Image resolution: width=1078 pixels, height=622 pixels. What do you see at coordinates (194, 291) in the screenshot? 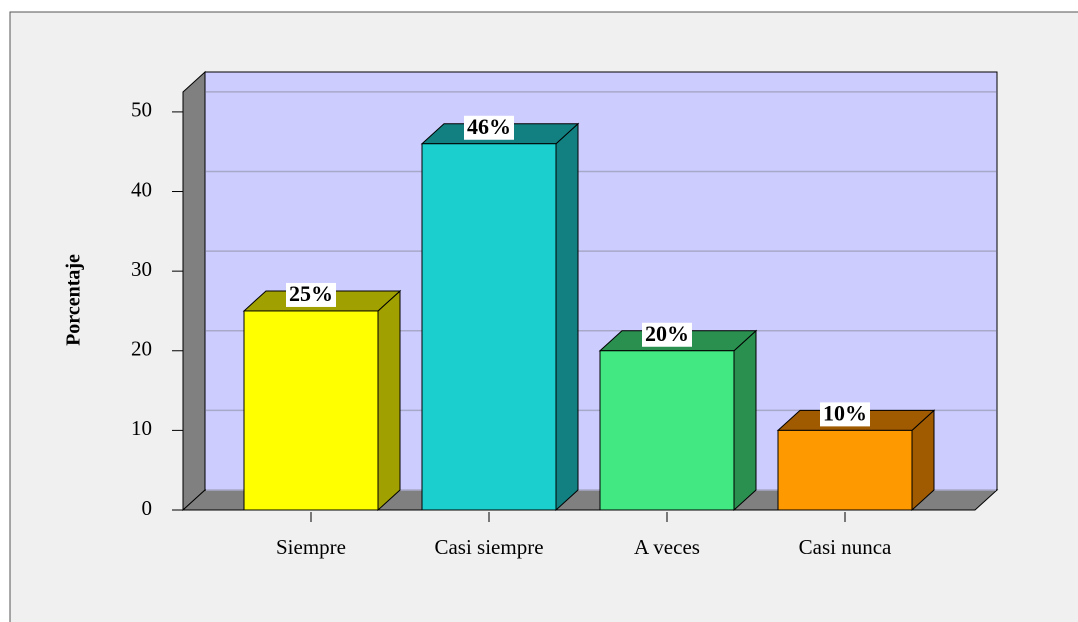
I see `side-wall` at bounding box center [194, 291].